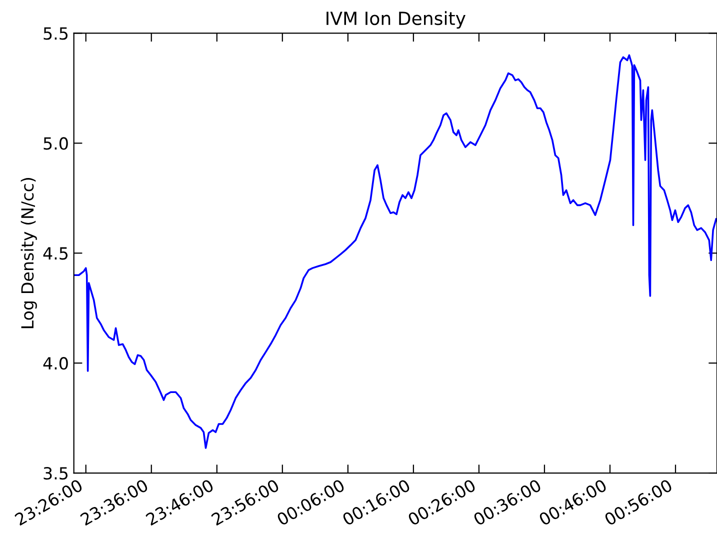 This screenshot has height=536, width=717. What do you see at coordinates (28, 253) in the screenshot?
I see `y-axis-title: Log Density (N/cc)` at bounding box center [28, 253].